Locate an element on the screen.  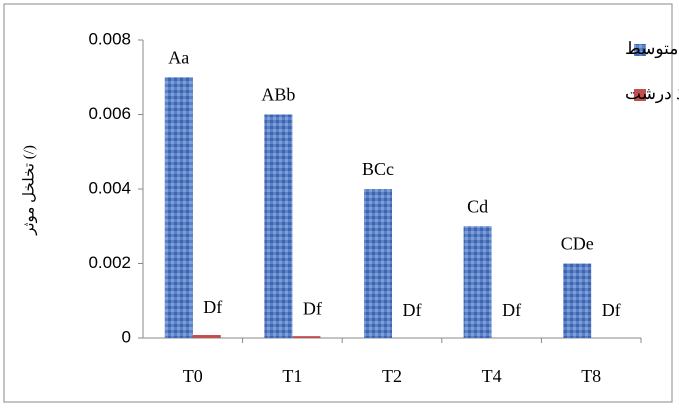
y-tick-label: 0.006 is located at coordinates (109, 113).